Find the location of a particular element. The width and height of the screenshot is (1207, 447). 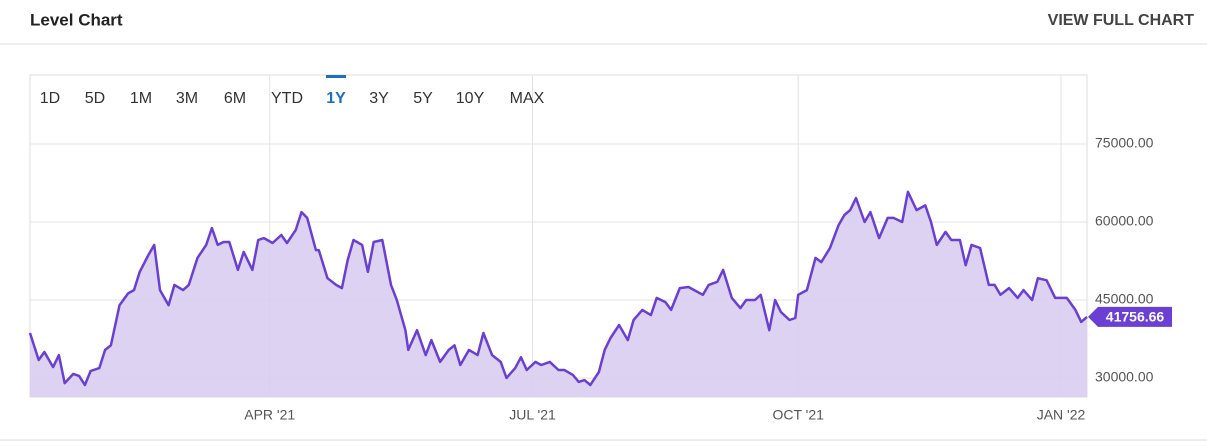

y-tick-label: 75000.00 is located at coordinates (1124, 143).